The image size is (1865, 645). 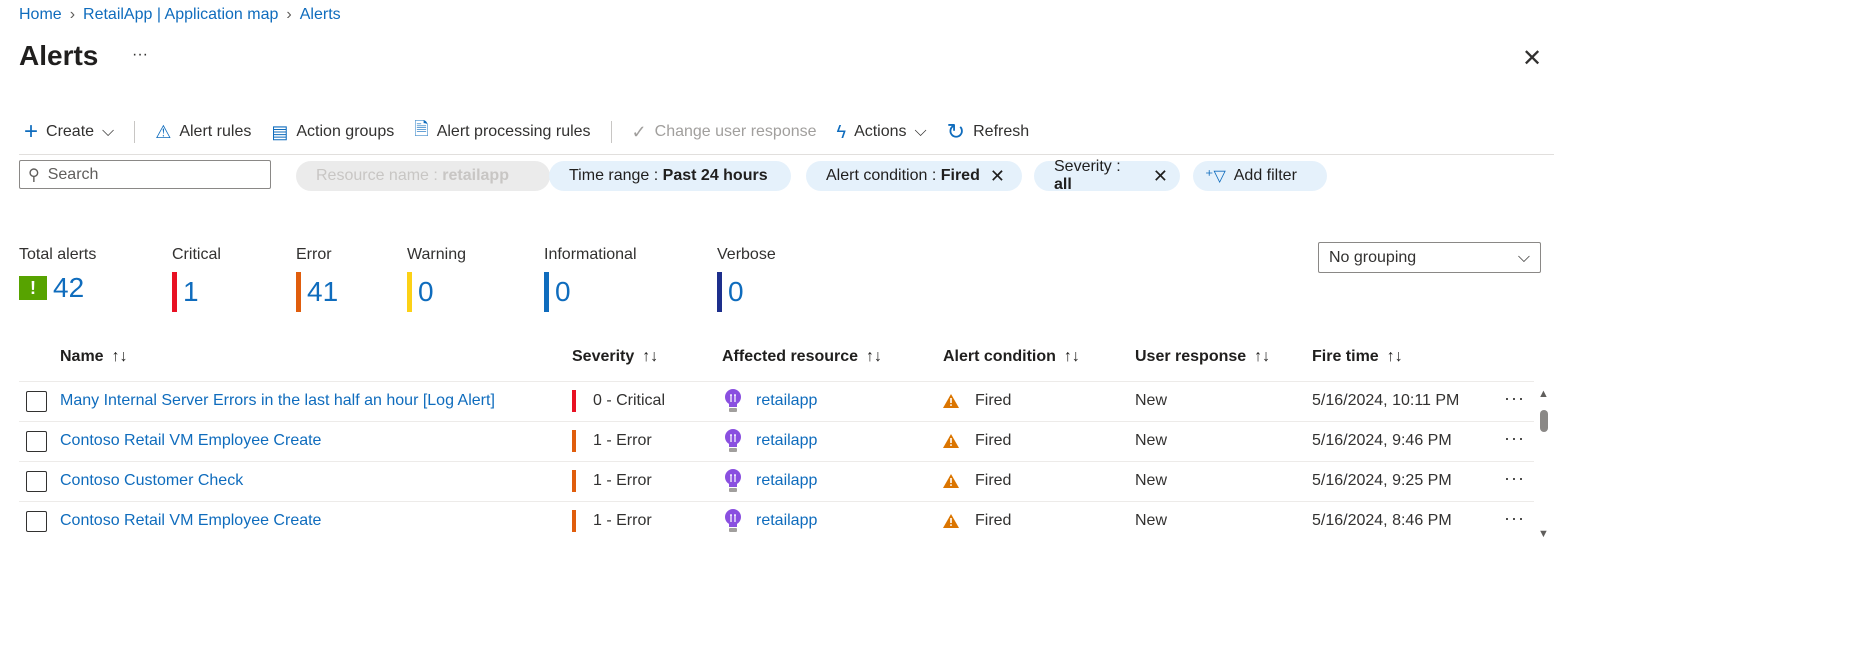 What do you see at coordinates (145, 174) in the screenshot?
I see `search-input: ⚲ Search` at bounding box center [145, 174].